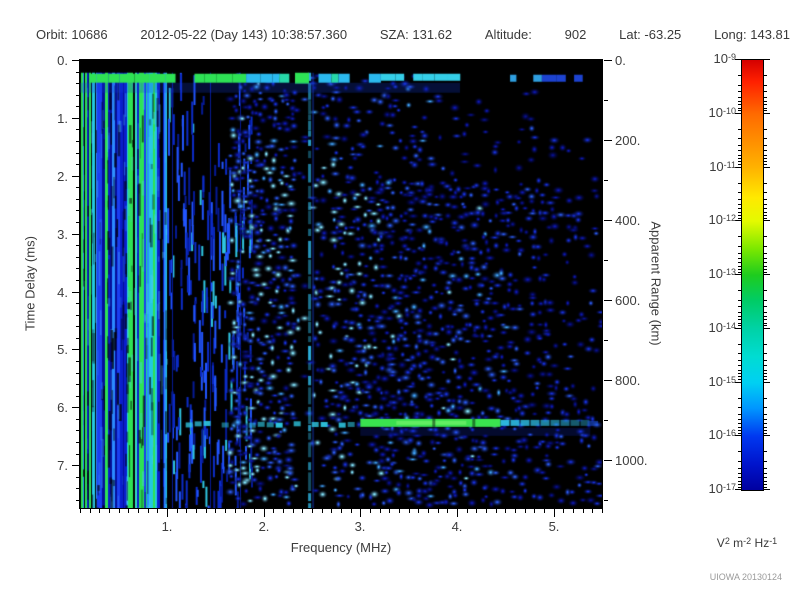 The width and height of the screenshot is (800, 600). Describe the element at coordinates (341, 547) in the screenshot. I see `x-axis-title: Frequency (MHz)` at that location.